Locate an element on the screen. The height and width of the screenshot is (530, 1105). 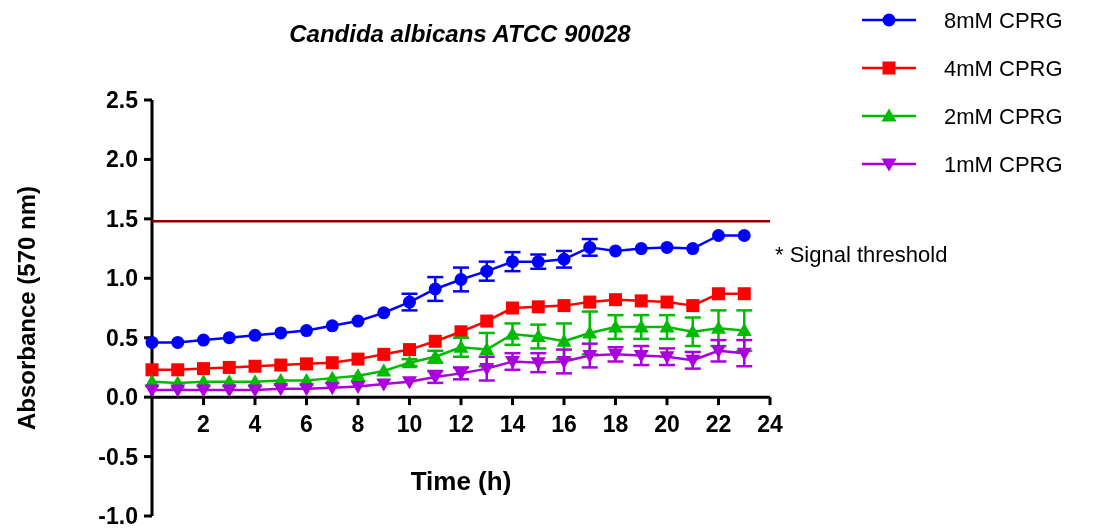
y-tick-label: 2.5 is located at coordinates (122, 100).